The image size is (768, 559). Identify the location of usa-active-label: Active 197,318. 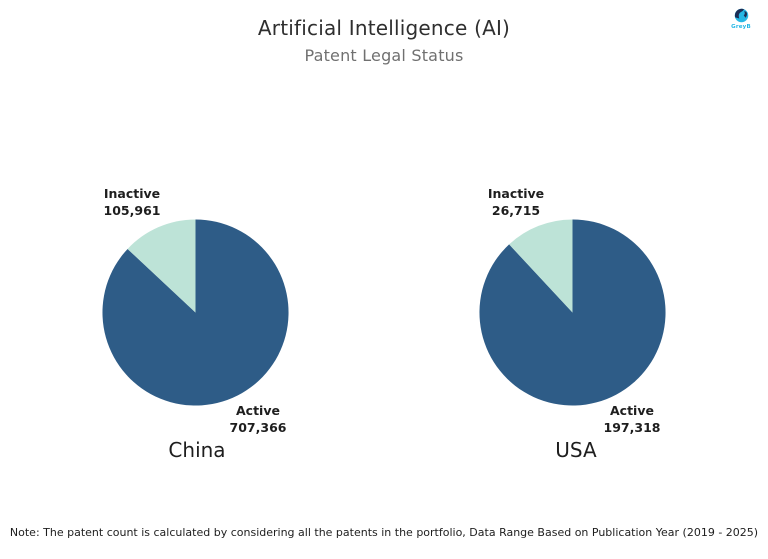
(632, 419).